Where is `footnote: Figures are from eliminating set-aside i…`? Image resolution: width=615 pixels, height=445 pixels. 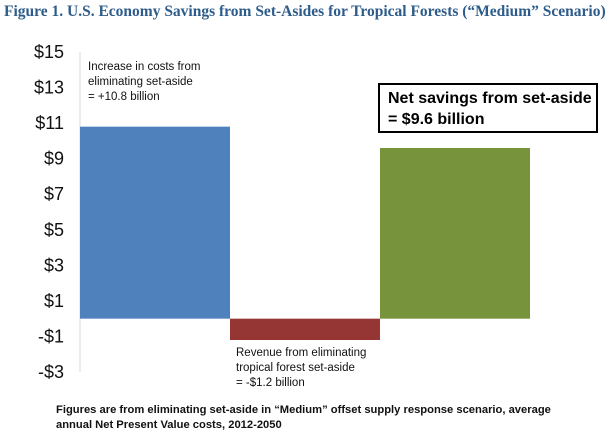 footnote: Figures are from eliminating set-aside i… is located at coordinates (331, 418).